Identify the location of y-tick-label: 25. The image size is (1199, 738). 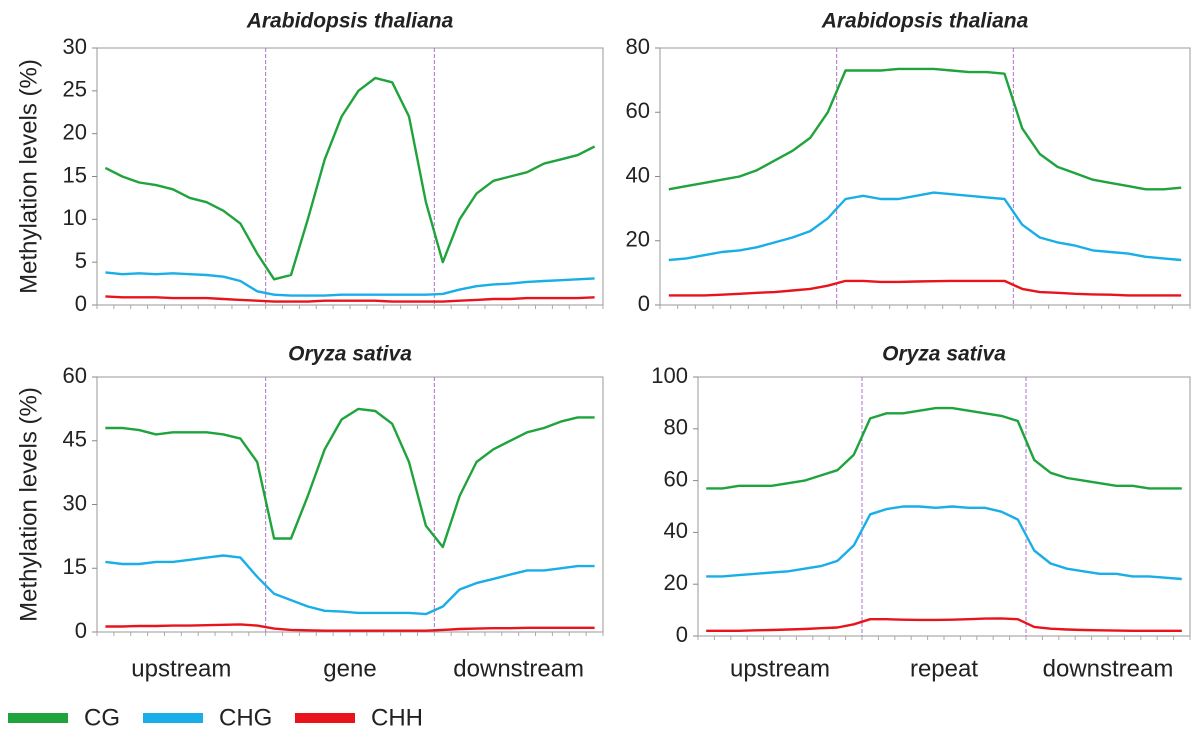
(75, 89).